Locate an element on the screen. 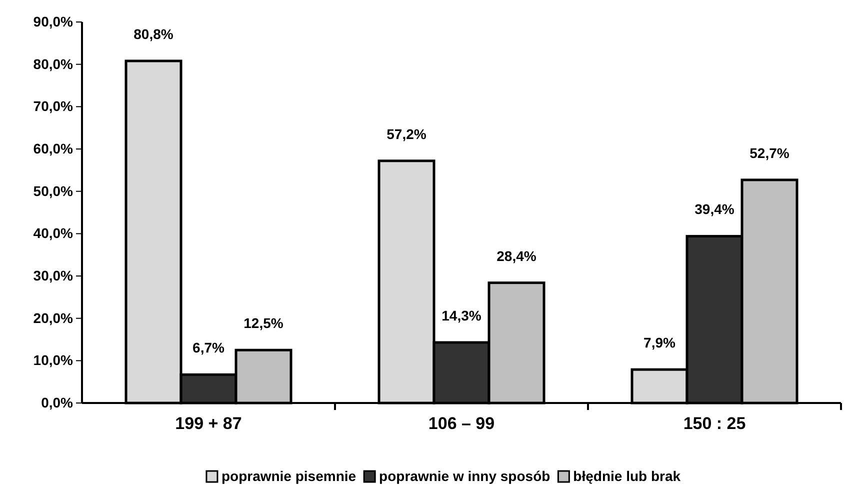 This screenshot has width=847, height=503. legend-label: błędnie lub brak is located at coordinates (627, 476).